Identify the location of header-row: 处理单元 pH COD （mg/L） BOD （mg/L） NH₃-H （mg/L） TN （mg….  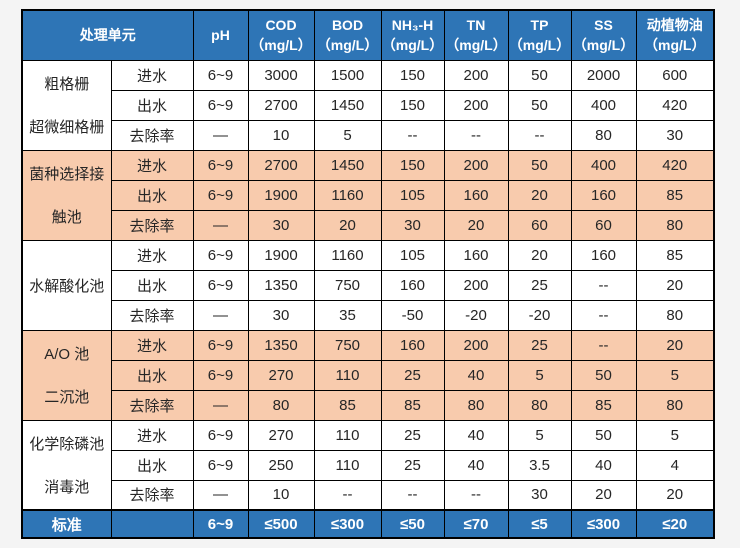
(368, 35).